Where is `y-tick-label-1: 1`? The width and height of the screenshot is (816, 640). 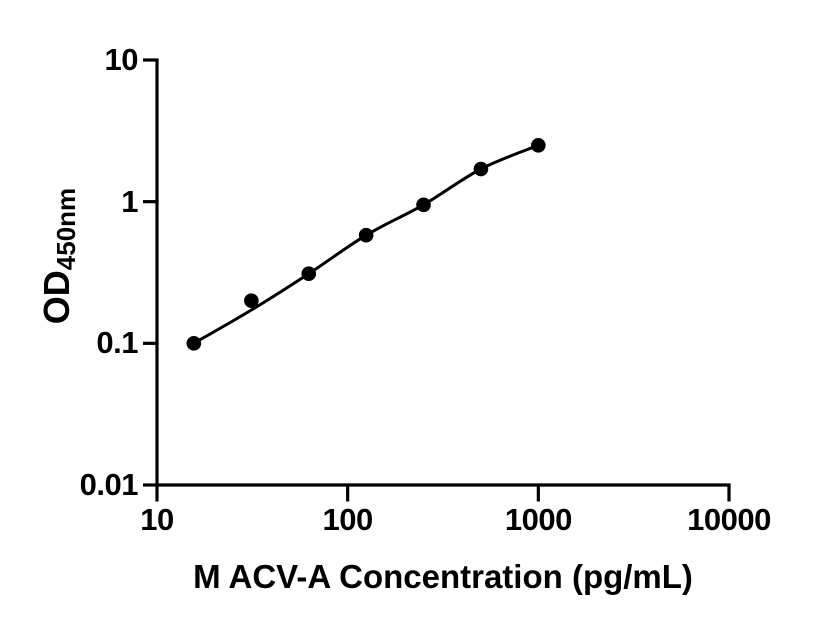 y-tick-label-1: 1 is located at coordinates (129, 201).